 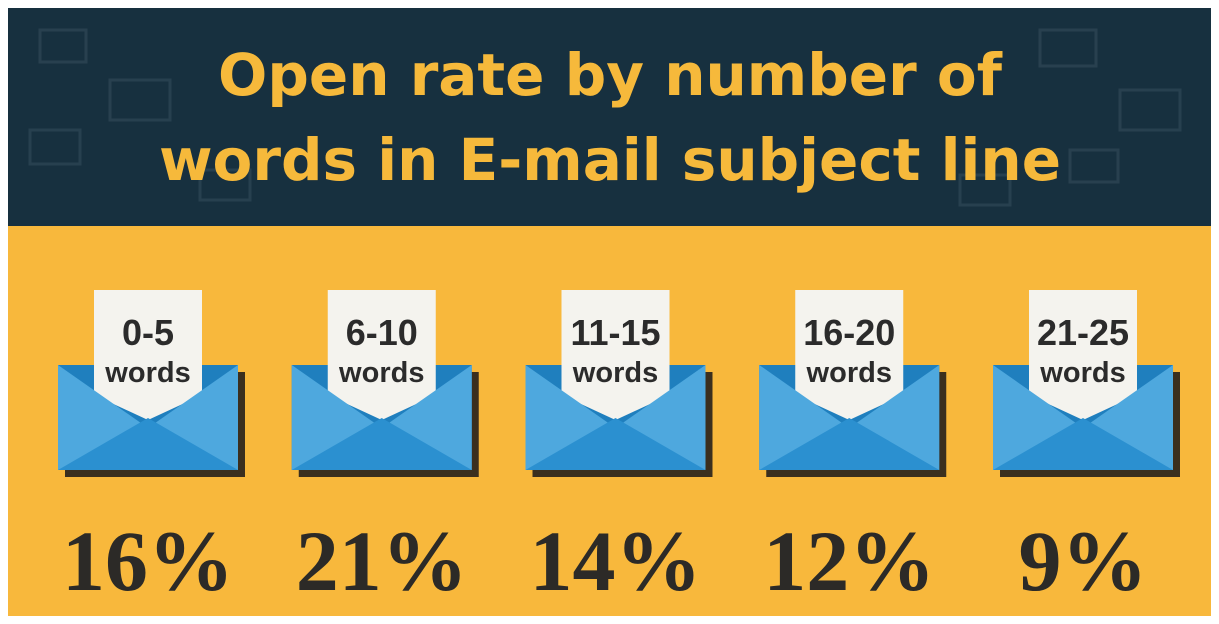 I want to click on open-rate: 9%, so click(x=1083, y=561).